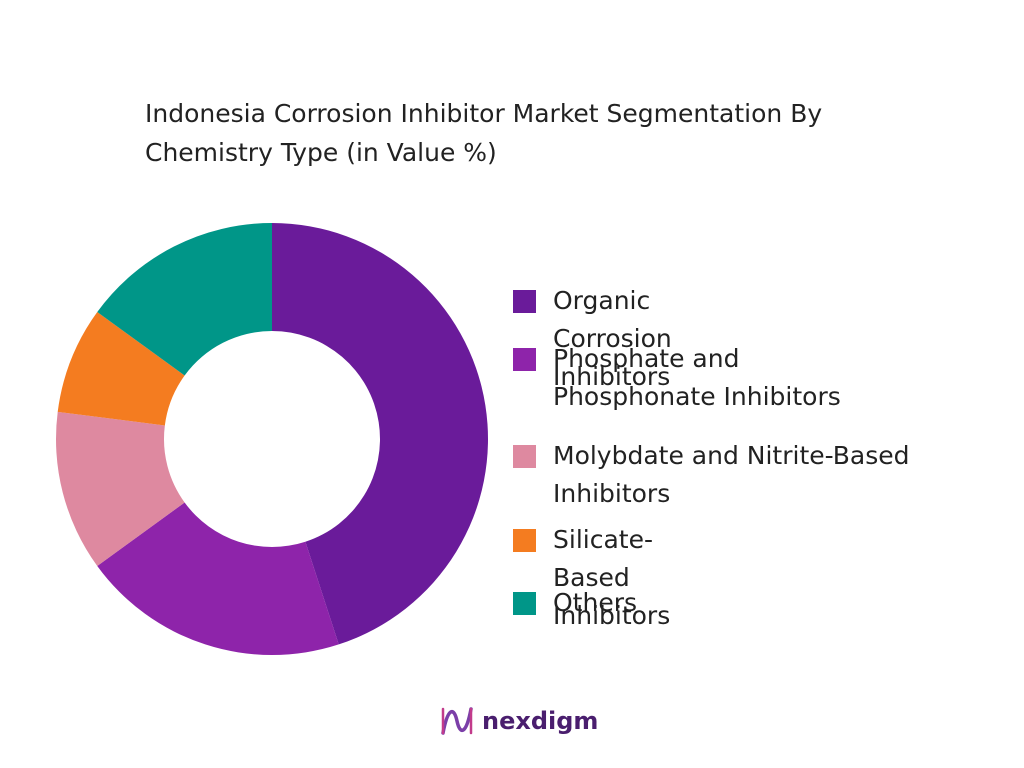  I want to click on brand-name: nexdigm, so click(540, 721).